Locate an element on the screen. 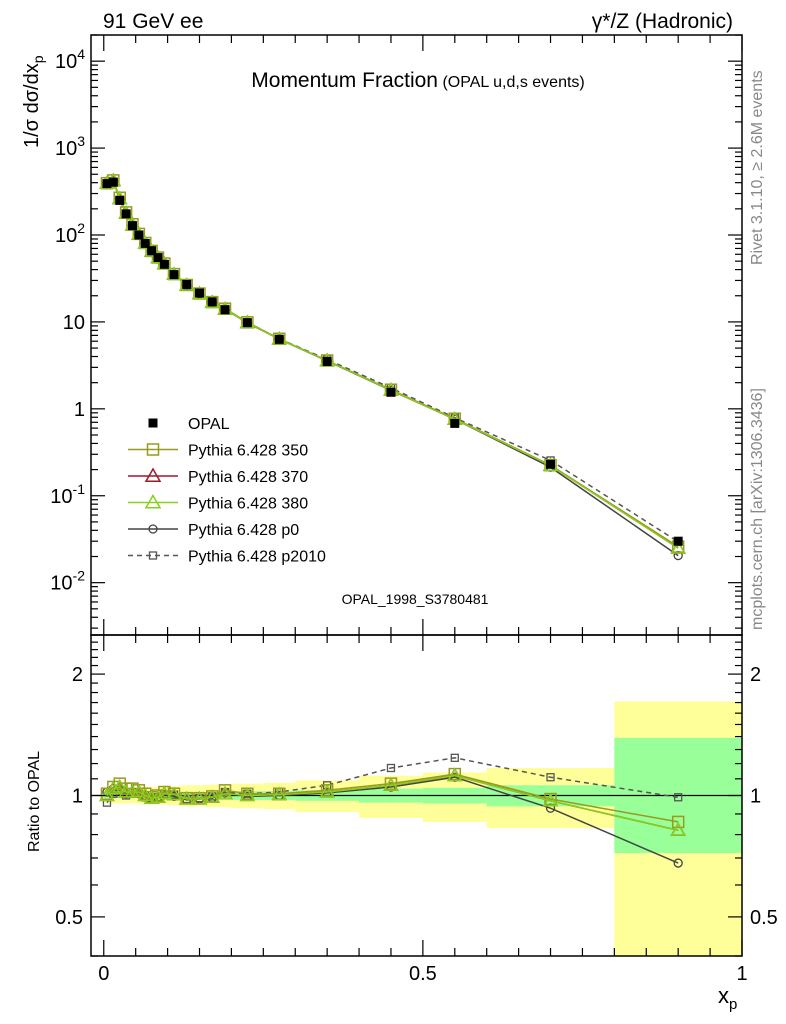 This screenshot has width=786, height=1024. y-axis-label-ratio: Ratio to OPAL is located at coordinates (34, 801).